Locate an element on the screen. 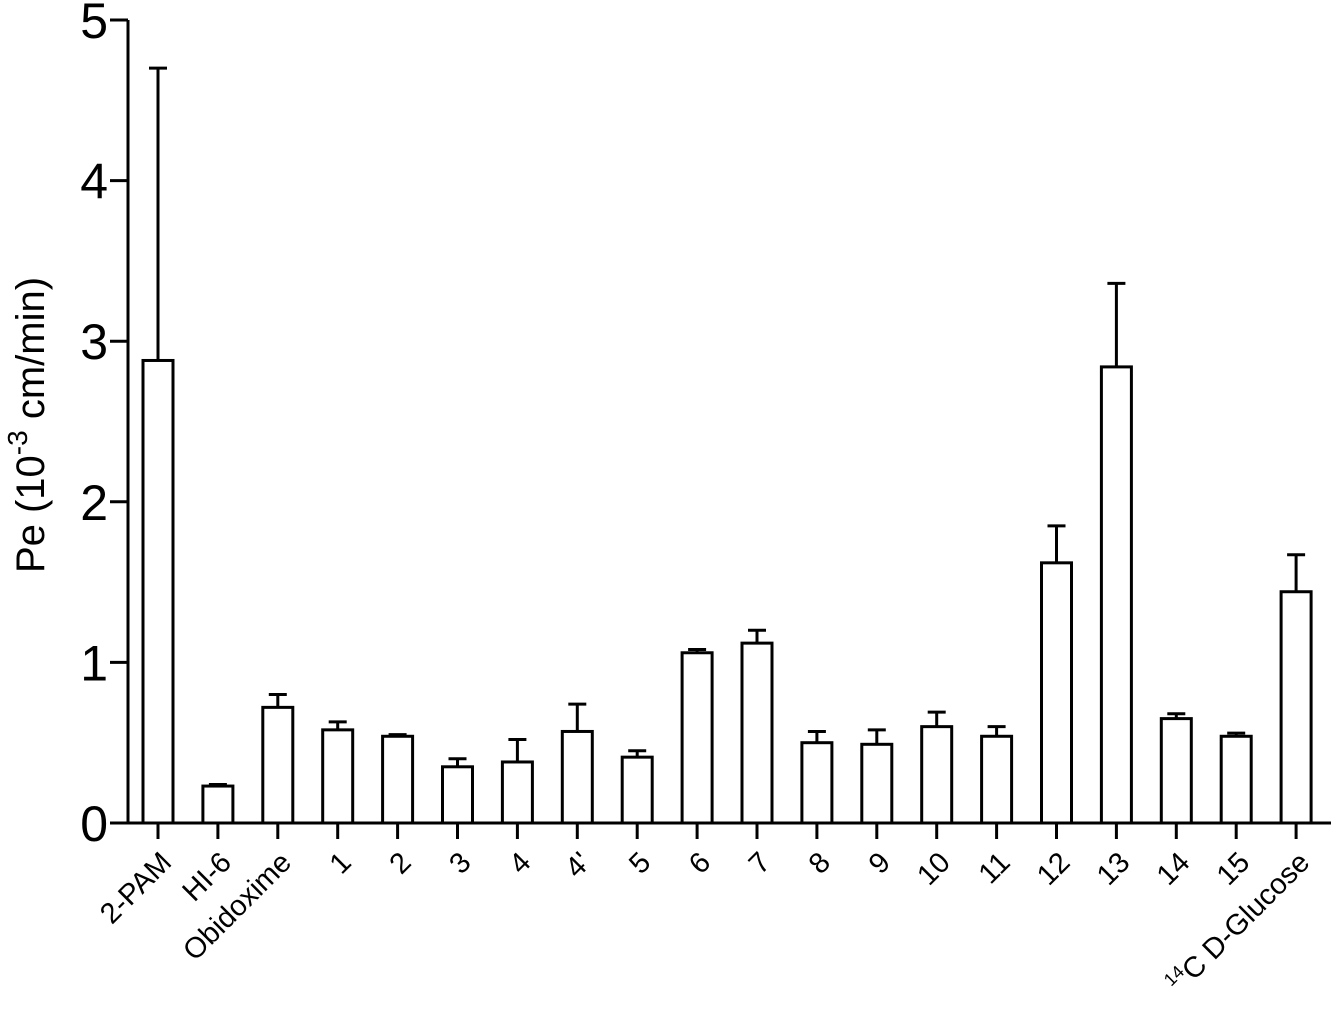  svg-text: 5 is located at coordinates (640, 863).